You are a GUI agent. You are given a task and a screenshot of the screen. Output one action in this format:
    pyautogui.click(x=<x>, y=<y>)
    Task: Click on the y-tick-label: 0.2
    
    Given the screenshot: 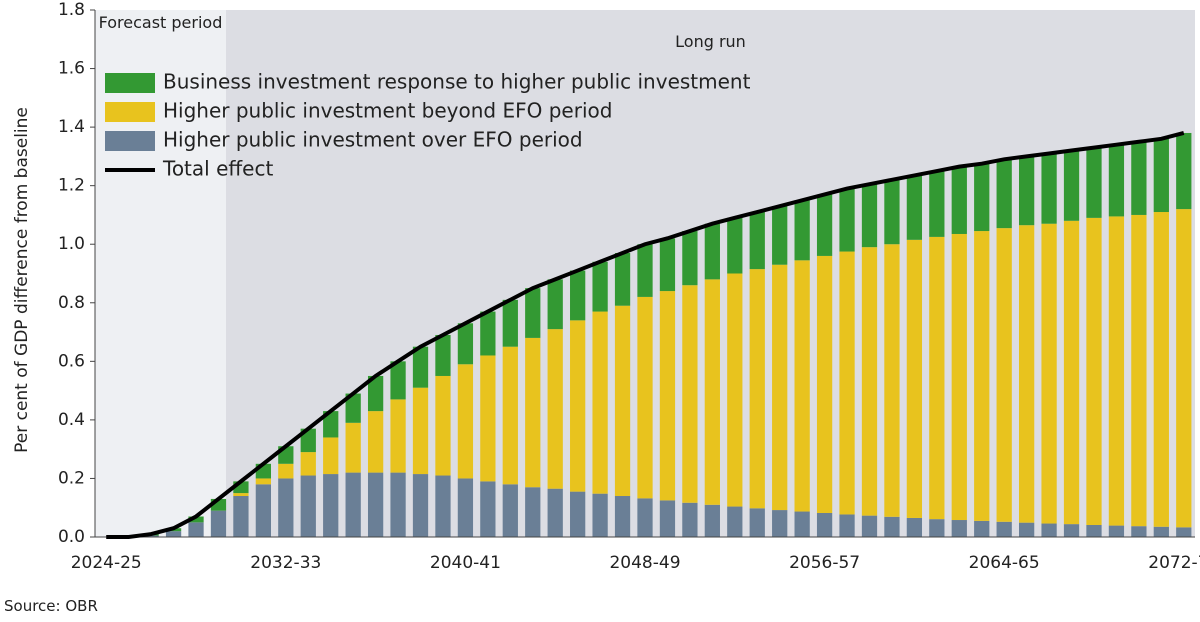 What is the action you would take?
    pyautogui.click(x=71, y=478)
    